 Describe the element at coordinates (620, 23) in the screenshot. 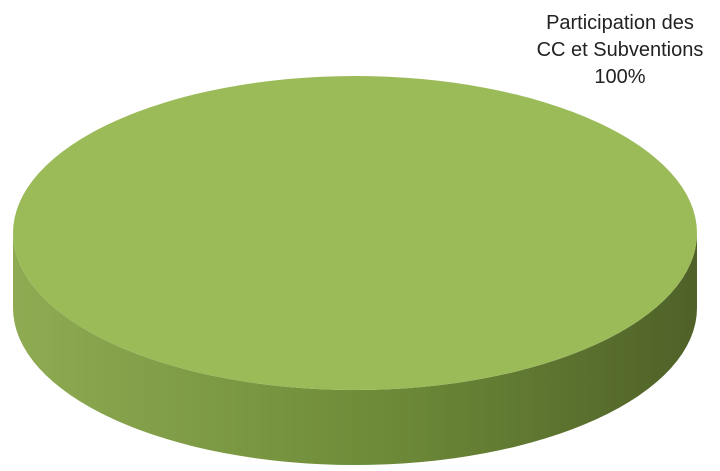

I see `slice-label-line-1: Participation des` at that location.